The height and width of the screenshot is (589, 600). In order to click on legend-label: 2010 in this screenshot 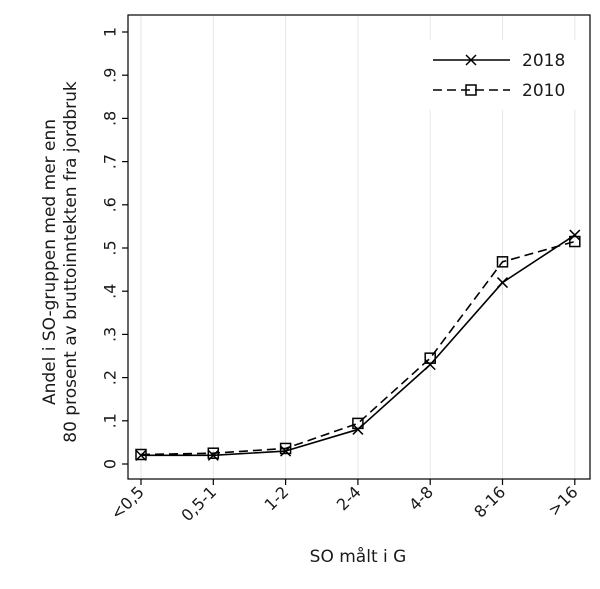, I will do `click(543, 91)`.